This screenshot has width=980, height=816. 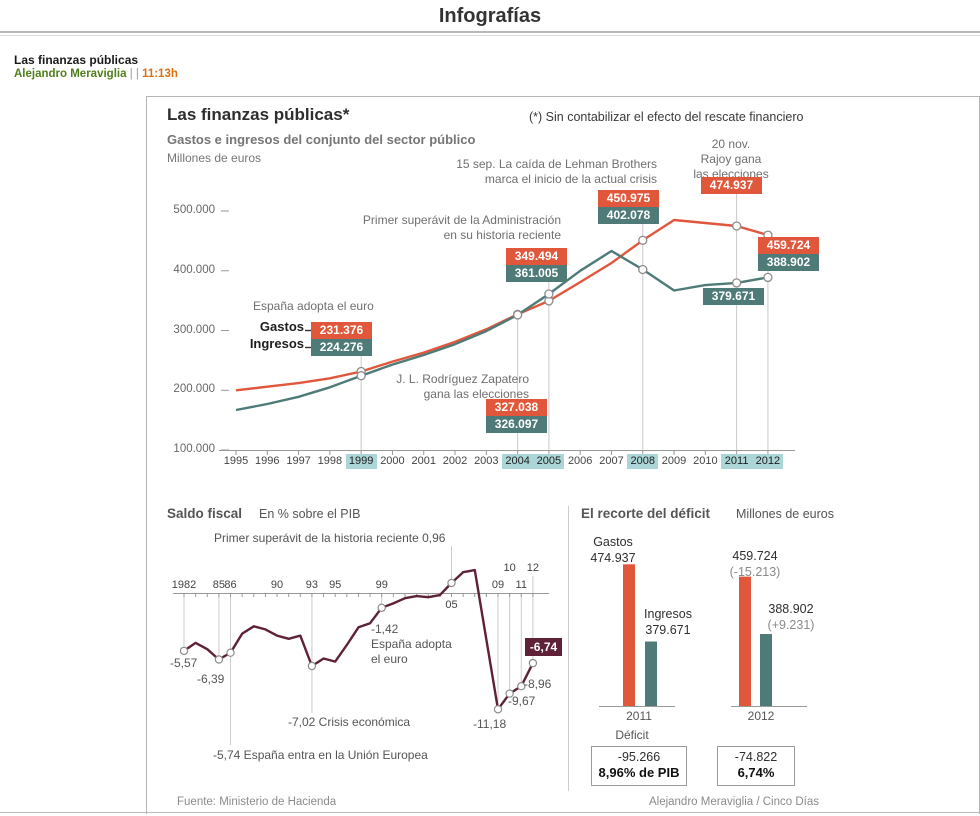 I want to click on saldo-x-label-1985: 85, so click(x=218, y=585).